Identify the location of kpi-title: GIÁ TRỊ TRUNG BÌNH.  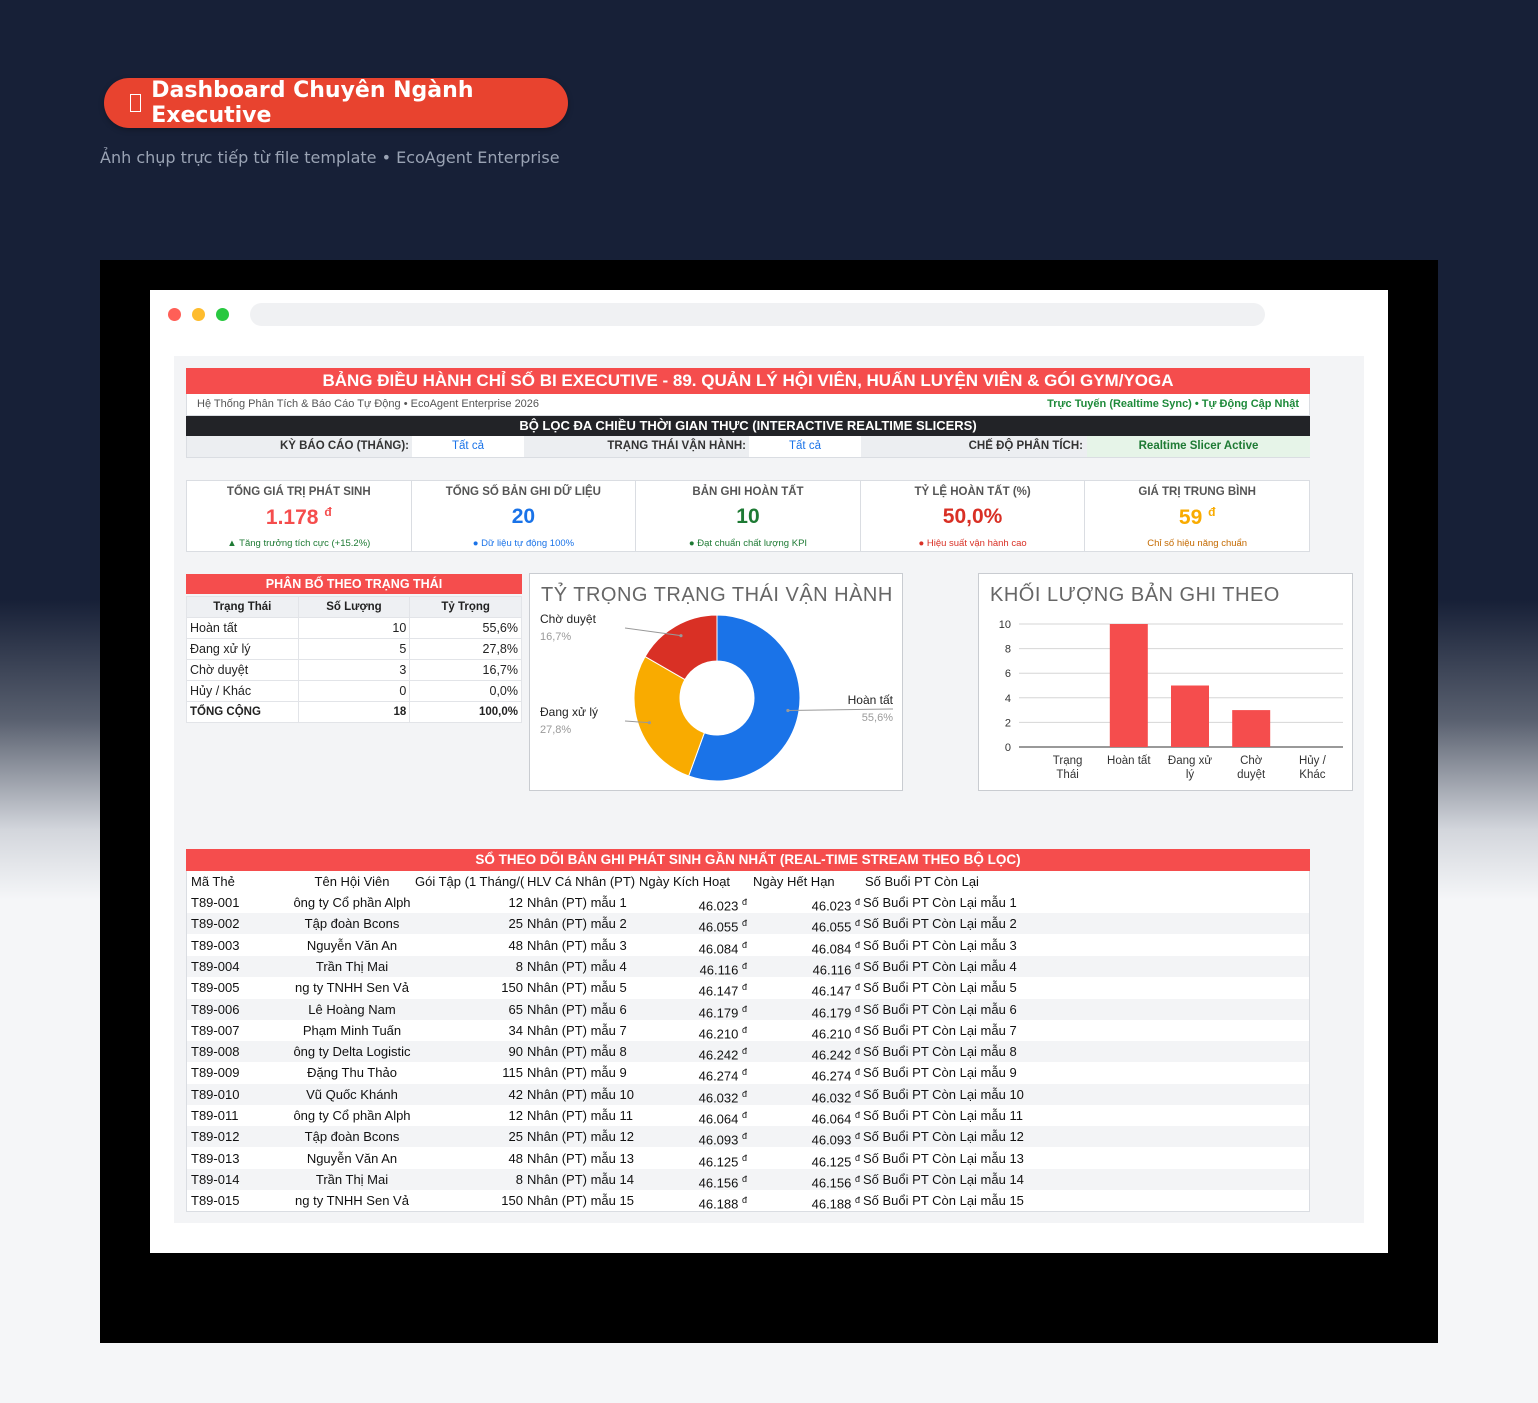
(1197, 492).